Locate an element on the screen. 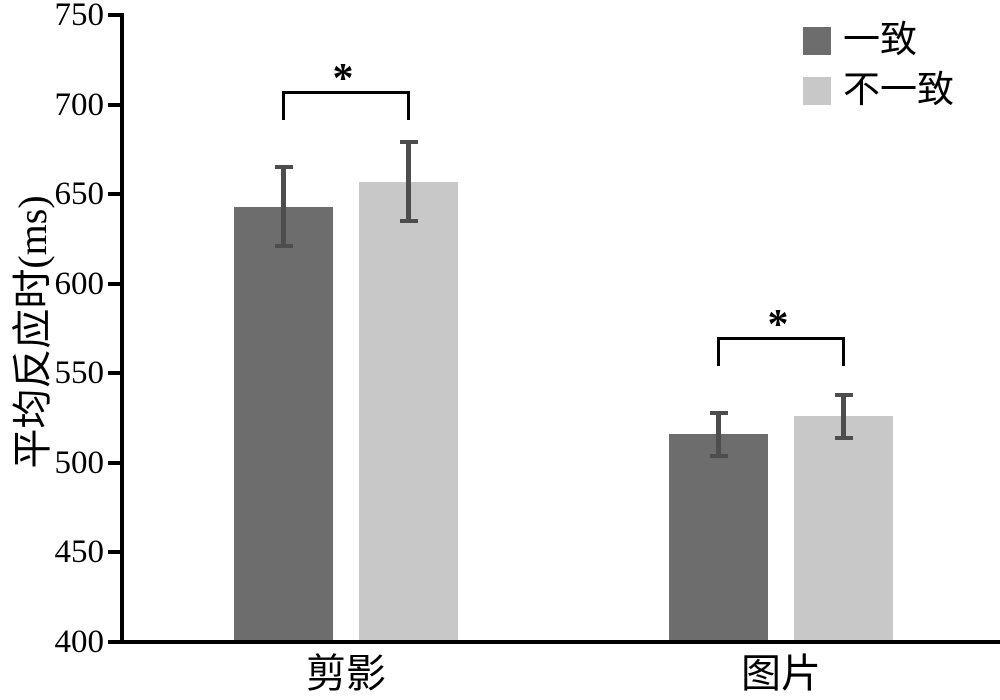 Image resolution: width=1000 pixels, height=700 pixels. bar-图片-一致 is located at coordinates (718, 537).